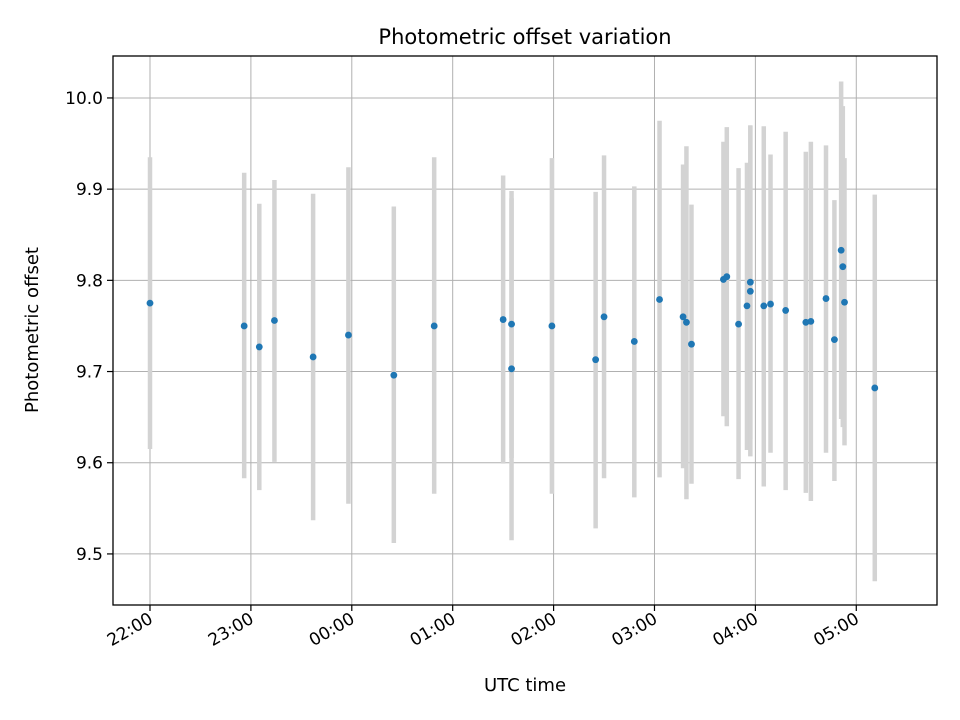 The height and width of the screenshot is (720, 960). Describe the element at coordinates (89, 373) in the screenshot. I see `y-tick-label: 9.7` at that location.